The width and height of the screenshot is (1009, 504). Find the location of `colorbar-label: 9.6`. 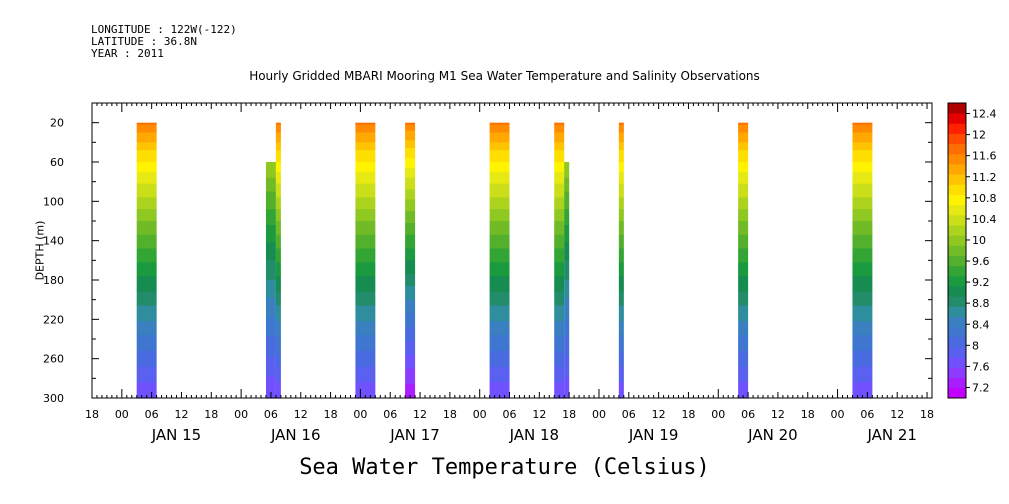

colorbar-label: 9.6 is located at coordinates (981, 261).